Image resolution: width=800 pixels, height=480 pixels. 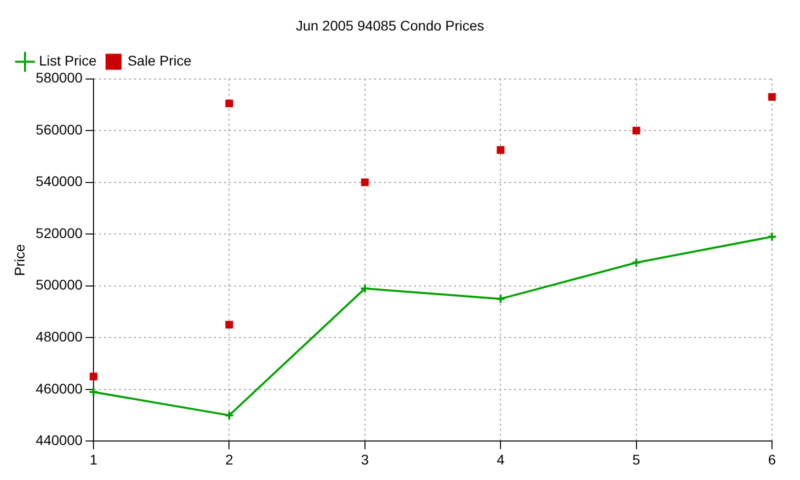 What do you see at coordinates (59, 129) in the screenshot?
I see `y-tick-label: 560000` at bounding box center [59, 129].